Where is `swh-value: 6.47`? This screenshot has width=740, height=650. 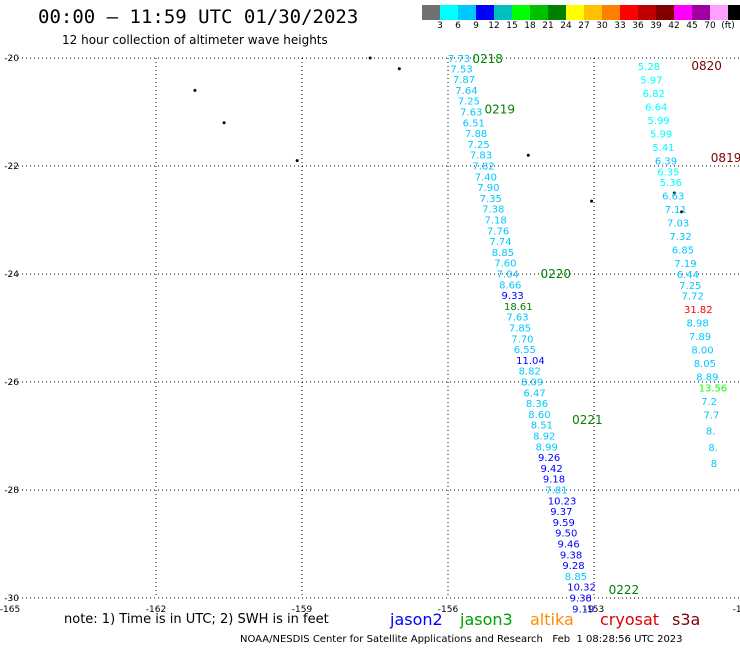
swh-value: 6.47 is located at coordinates (534, 393).